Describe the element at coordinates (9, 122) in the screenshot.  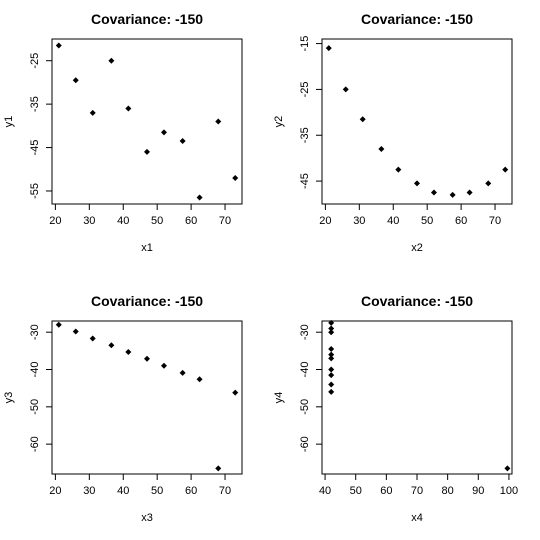
I see `y-axis-label: y1` at that location.